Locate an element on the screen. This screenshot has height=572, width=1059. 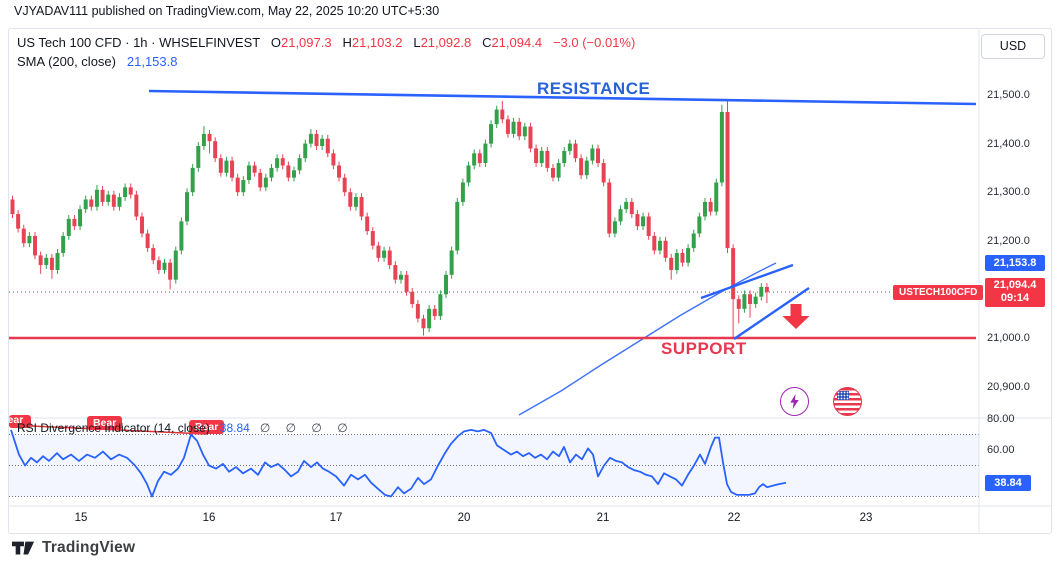
rsi-line is located at coordinates (398, 463).